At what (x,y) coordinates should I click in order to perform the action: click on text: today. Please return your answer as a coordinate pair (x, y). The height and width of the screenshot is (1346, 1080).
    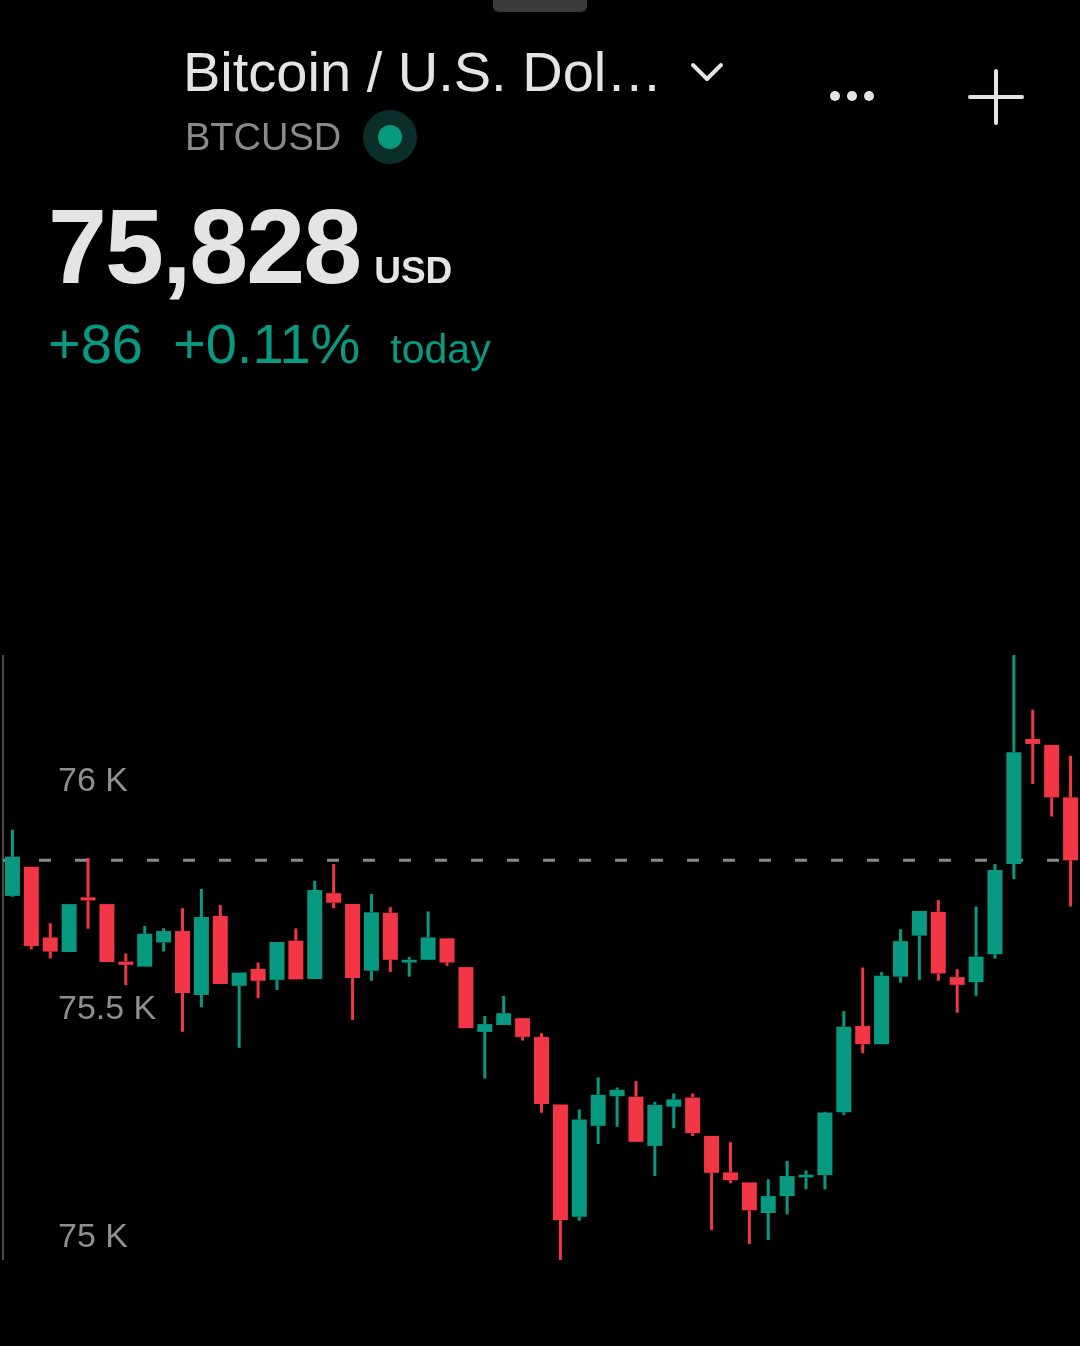
    Looking at the image, I should click on (440, 349).